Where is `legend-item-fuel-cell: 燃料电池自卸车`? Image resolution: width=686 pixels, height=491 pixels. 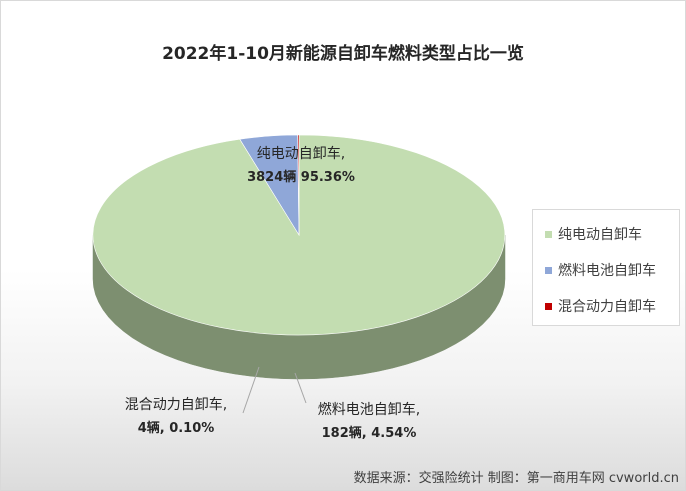
legend-item-fuel-cell: 燃料电池自卸车 is located at coordinates (600, 270).